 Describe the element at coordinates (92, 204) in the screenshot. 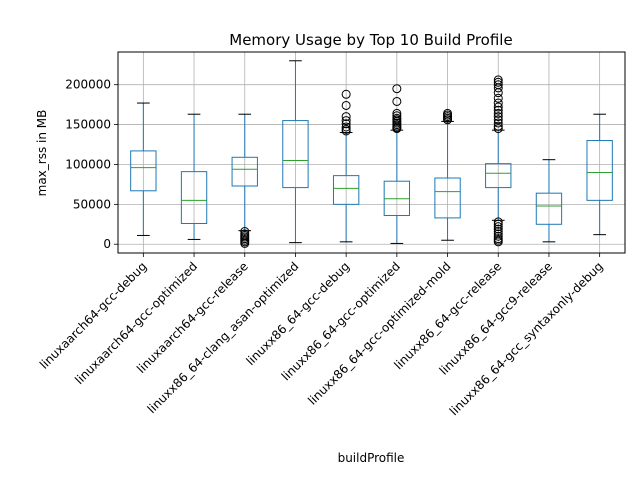

I see `y-tick-label: 50000` at that location.